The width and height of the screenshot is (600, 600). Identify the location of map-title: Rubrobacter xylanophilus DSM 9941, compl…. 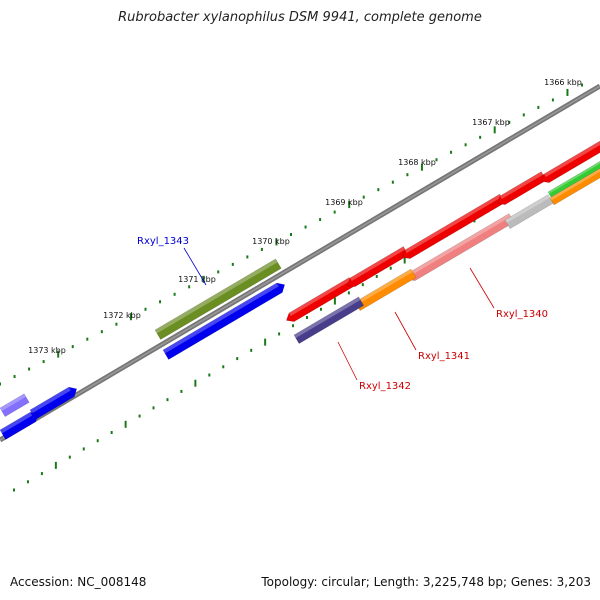
(300, 17).